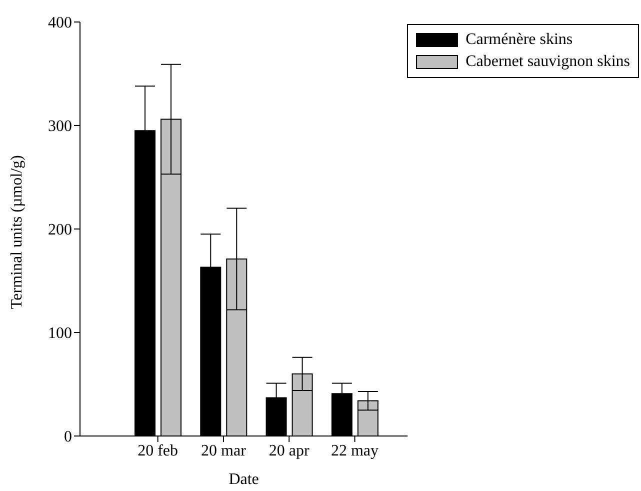 The image size is (641, 491). What do you see at coordinates (17, 232) in the screenshot?
I see `y-axis-title: Terminal units (µmol/g)` at bounding box center [17, 232].